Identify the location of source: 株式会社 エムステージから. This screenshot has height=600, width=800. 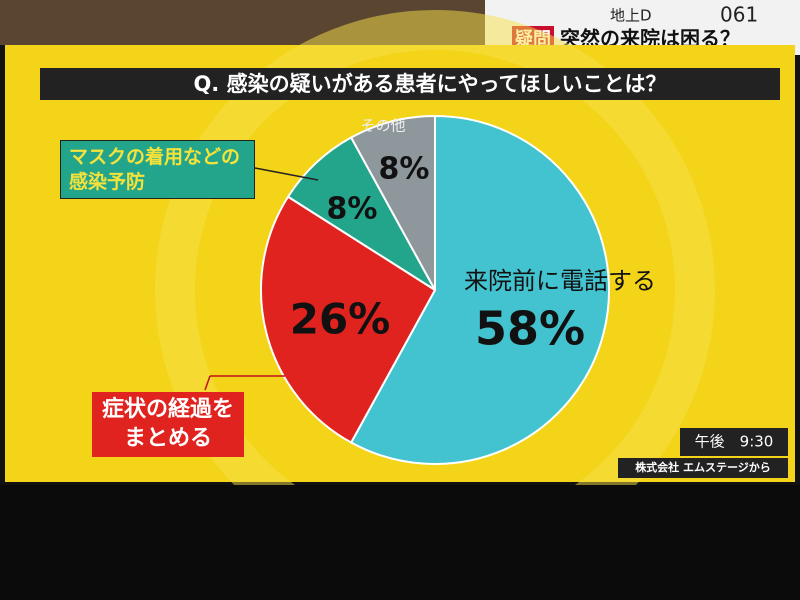
(703, 467).